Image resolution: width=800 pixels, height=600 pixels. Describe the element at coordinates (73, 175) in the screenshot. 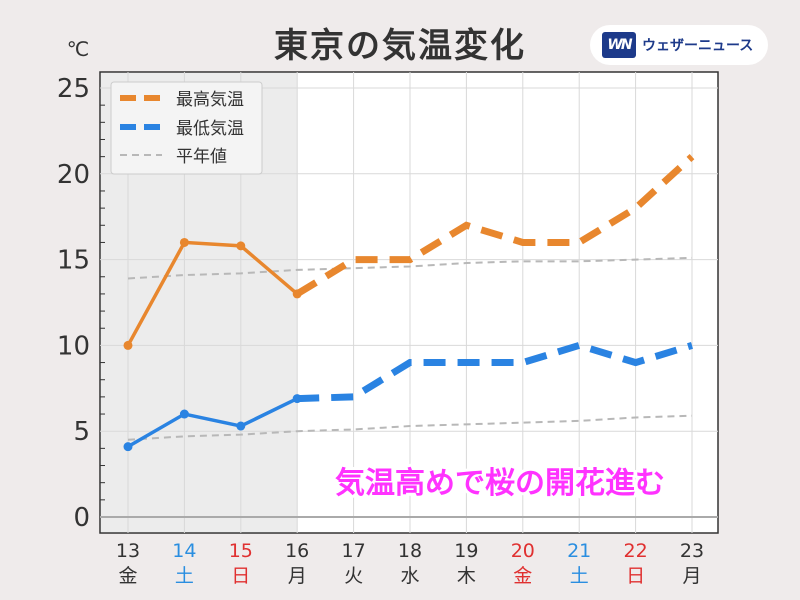

I see `y-tick-label: 20` at that location.